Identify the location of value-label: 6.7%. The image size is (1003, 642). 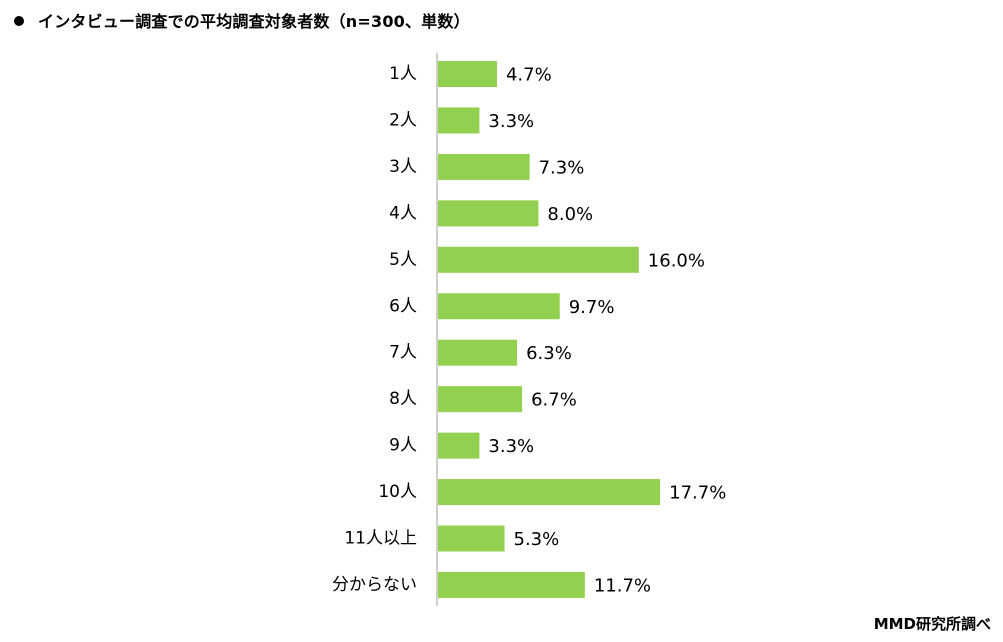
(554, 400).